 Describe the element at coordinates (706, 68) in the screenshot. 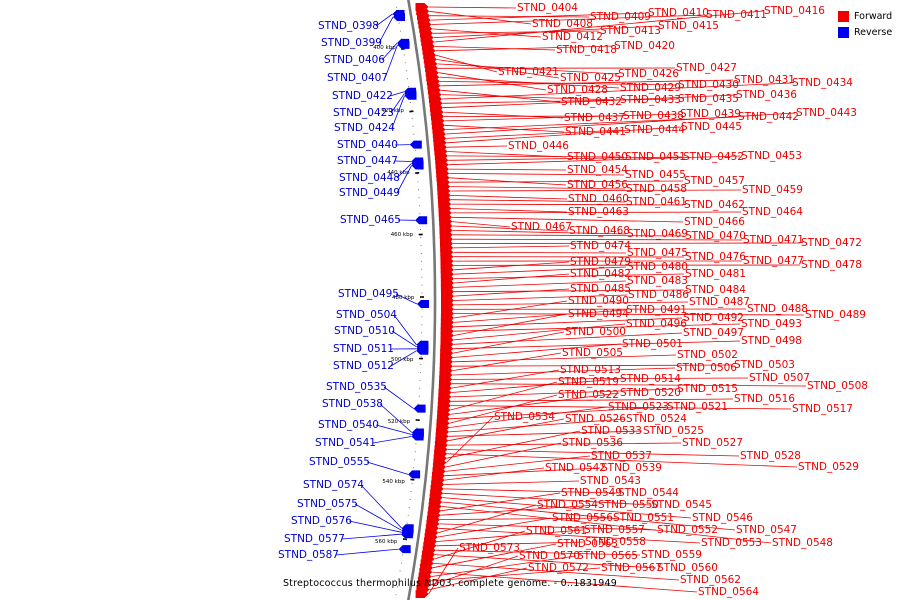

I see `forward-gene-label: STND_0427` at that location.